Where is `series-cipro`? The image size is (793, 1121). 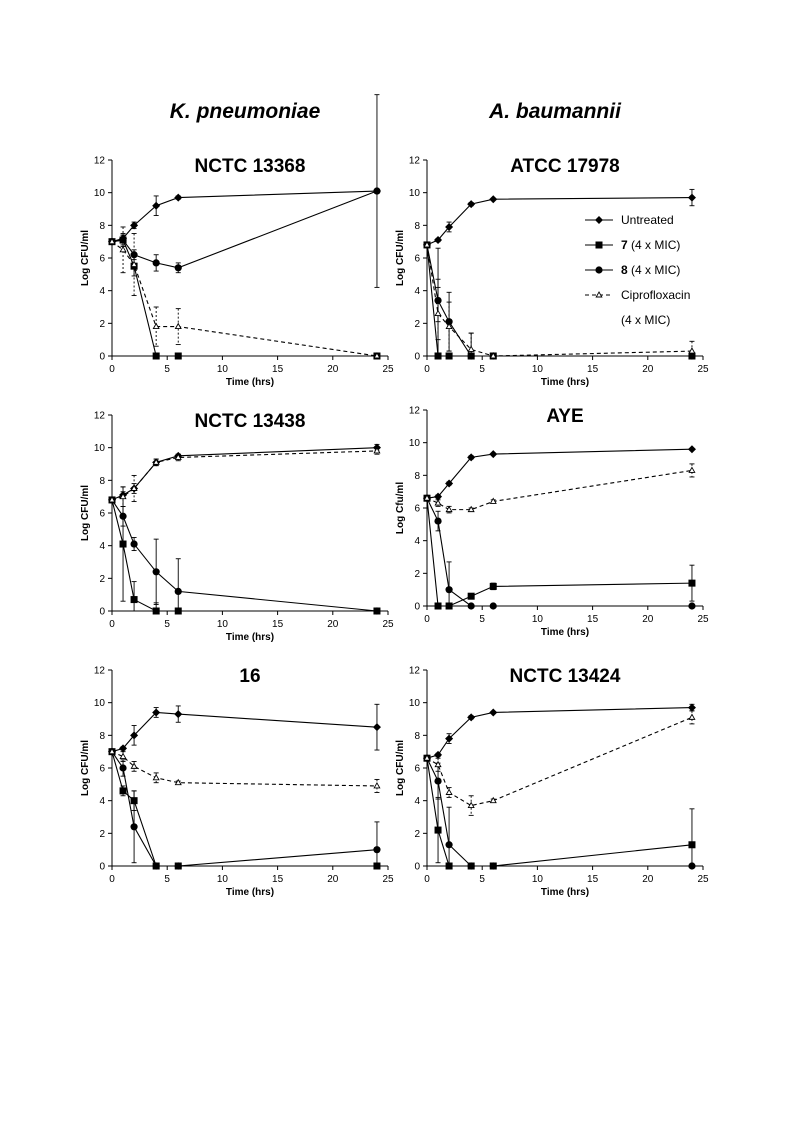
series-cipro is located at coordinates (559, 488).